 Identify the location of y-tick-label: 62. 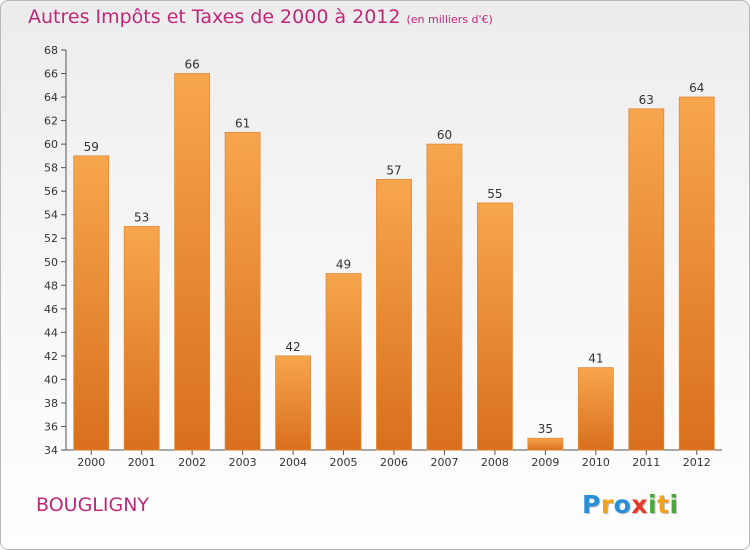
(51, 121).